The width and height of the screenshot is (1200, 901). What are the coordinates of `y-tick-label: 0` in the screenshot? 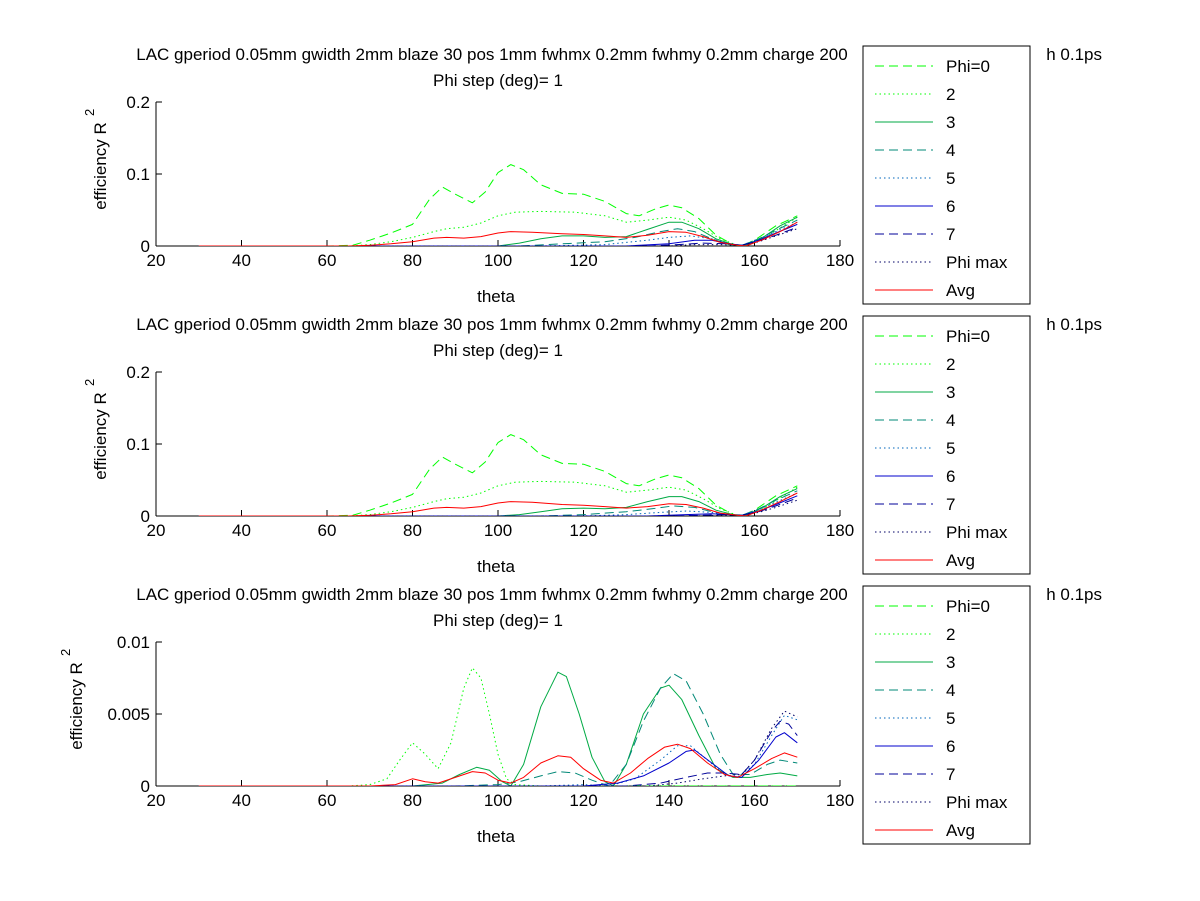 It's located at (145, 786).